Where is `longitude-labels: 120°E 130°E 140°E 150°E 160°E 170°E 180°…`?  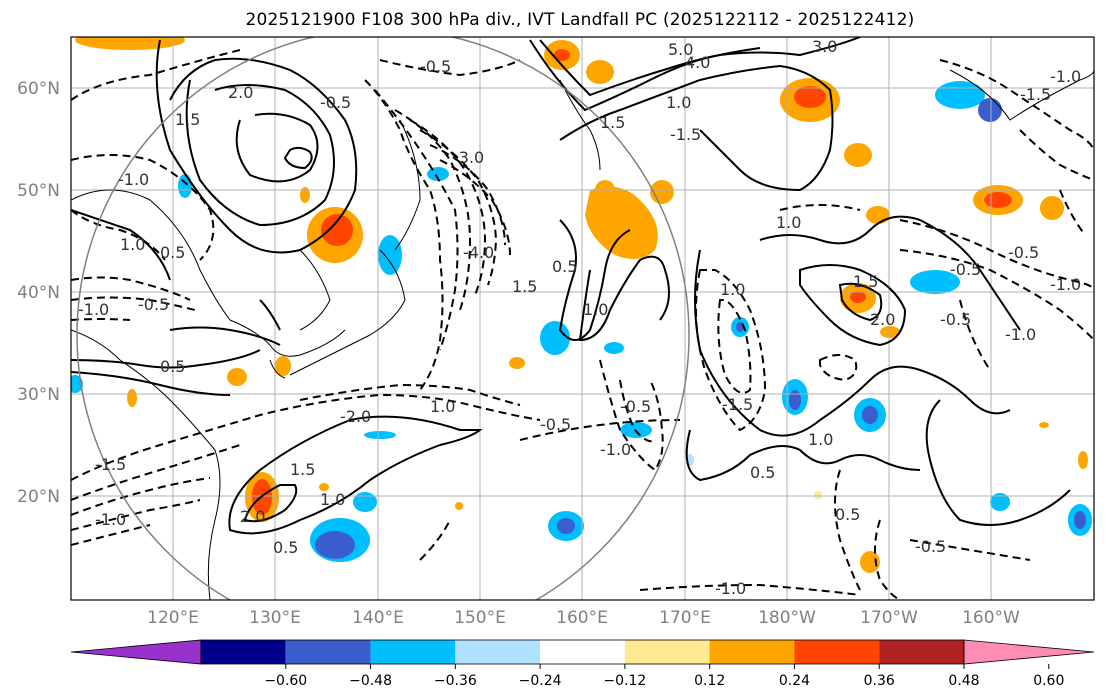 longitude-labels: 120°E 130°E 140°E 150°E 160°E 170°E 180°… is located at coordinates (583, 618).